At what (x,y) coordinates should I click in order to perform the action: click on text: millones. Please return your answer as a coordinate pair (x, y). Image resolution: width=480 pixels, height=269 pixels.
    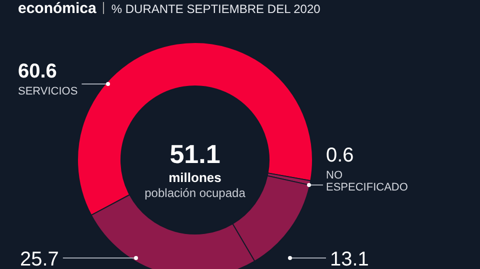
    Looking at the image, I should click on (195, 177).